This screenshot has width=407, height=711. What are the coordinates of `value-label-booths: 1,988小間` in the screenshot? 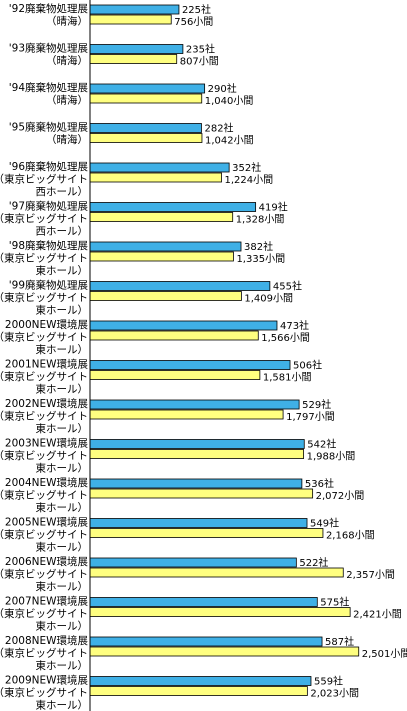 It's located at (331, 457).